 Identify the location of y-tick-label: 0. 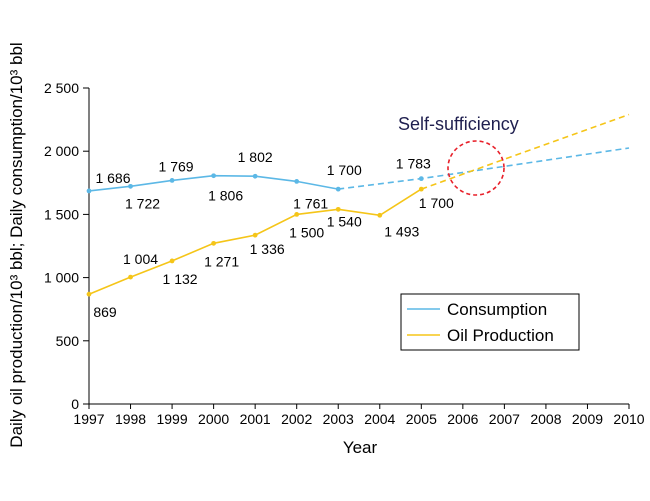
(75, 404).